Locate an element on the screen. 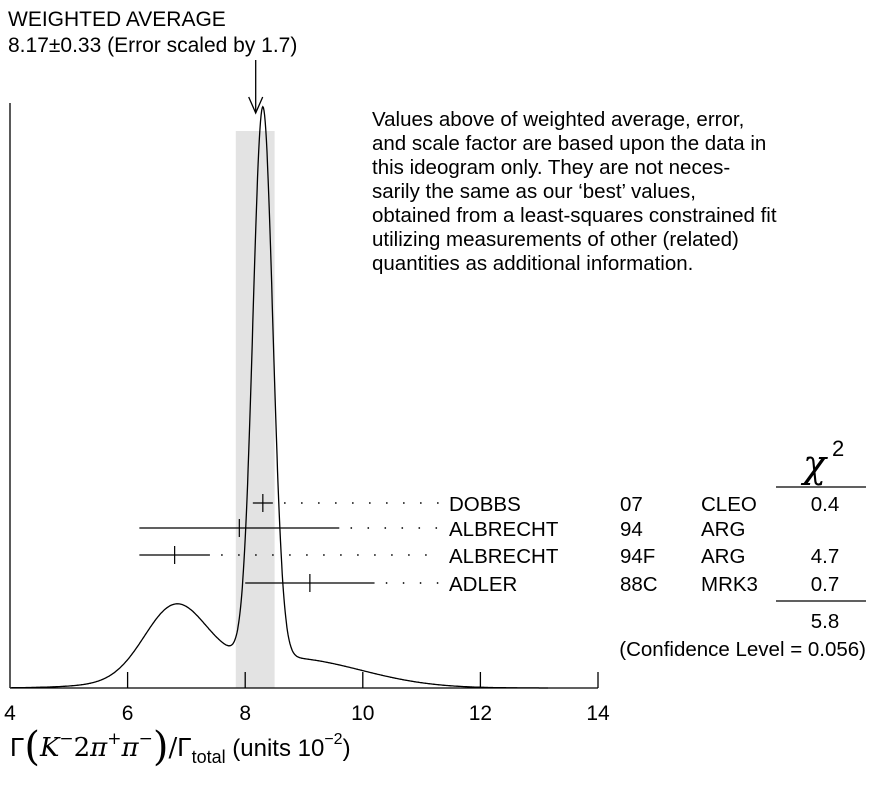 This screenshot has width=869, height=793. note-line: sarily the same as our ‘best’ values, is located at coordinates (534, 191).